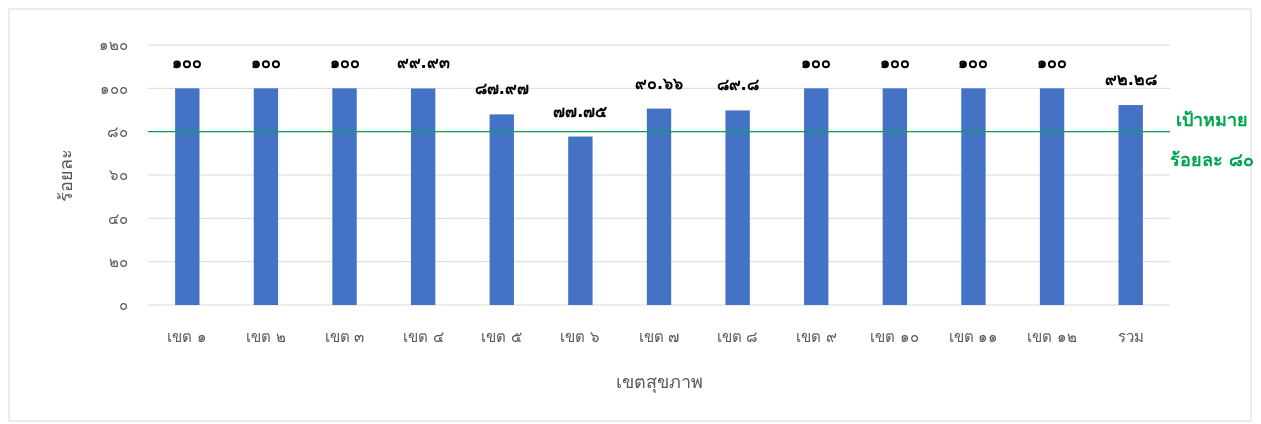  What do you see at coordinates (580, 111) in the screenshot?
I see `data-label: ๗๗.๗๕` at bounding box center [580, 111].